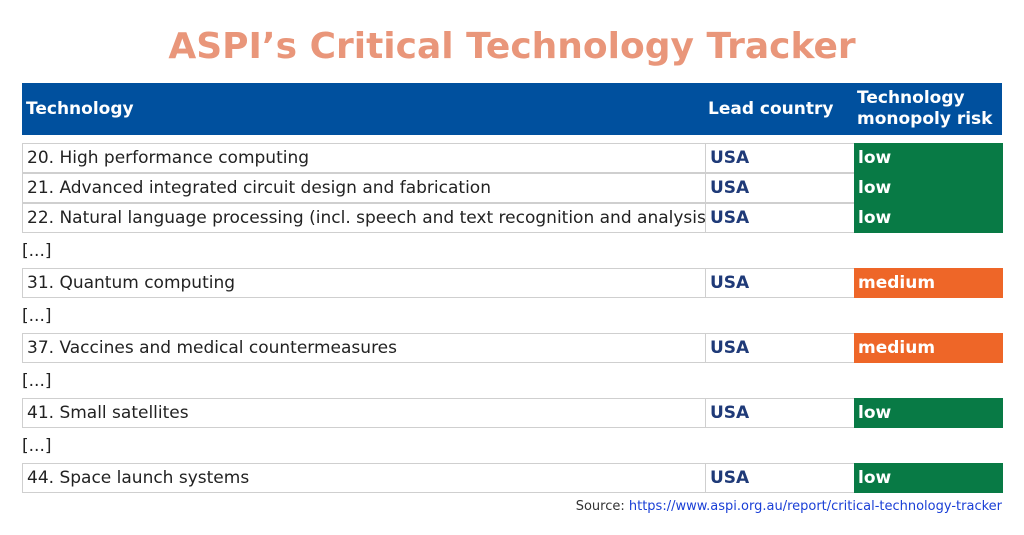 Image resolution: width=1024 pixels, height=535 pixels. Describe the element at coordinates (512, 478) in the screenshot. I see `table-row: 44. Space launch systems USA low` at that location.